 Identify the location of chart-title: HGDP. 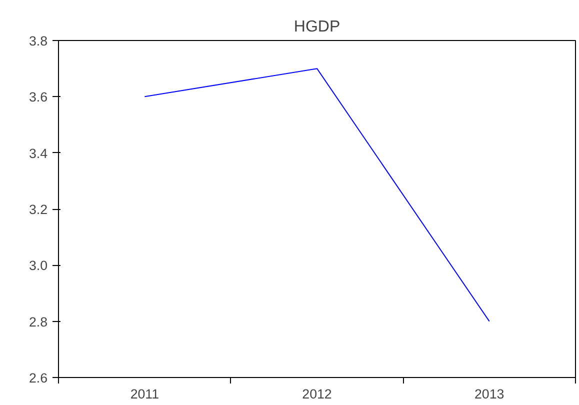
(317, 27).